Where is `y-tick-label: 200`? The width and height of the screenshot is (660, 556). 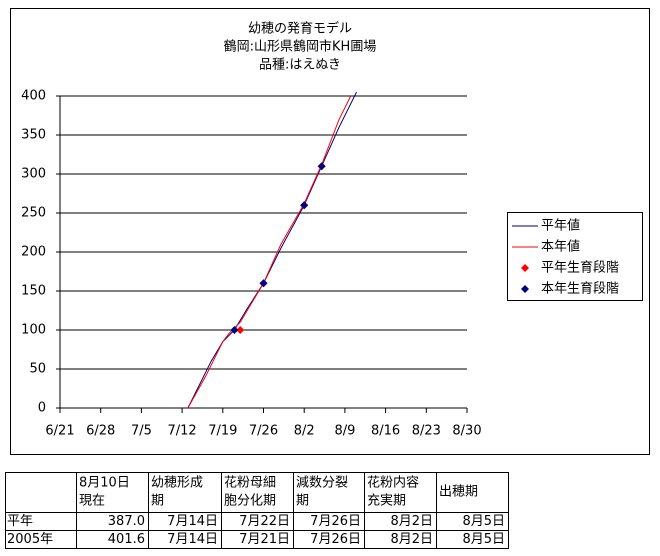
y-tick-label: 200 is located at coordinates (33, 252).